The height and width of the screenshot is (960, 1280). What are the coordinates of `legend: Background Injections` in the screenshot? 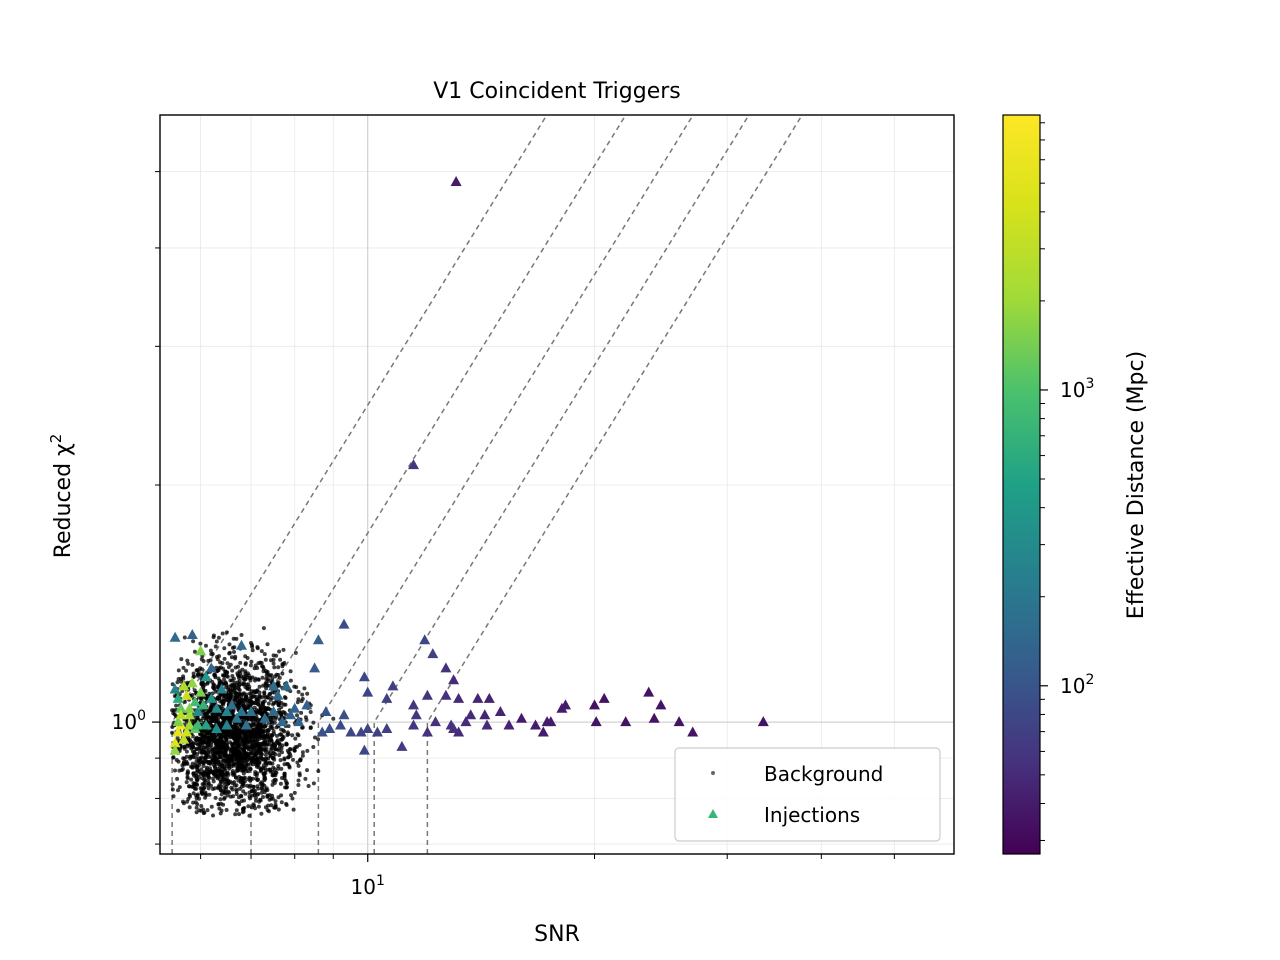 It's located at (807, 794).